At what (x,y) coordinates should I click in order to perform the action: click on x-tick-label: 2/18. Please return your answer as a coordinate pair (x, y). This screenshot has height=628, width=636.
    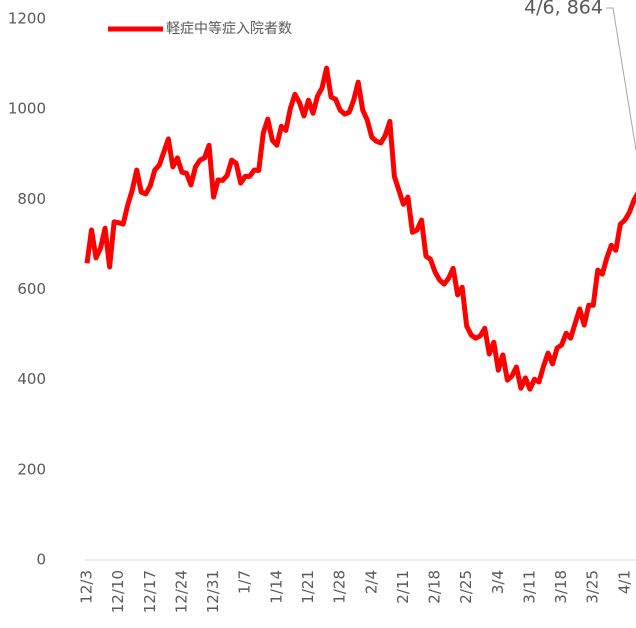
    Looking at the image, I should click on (435, 587).